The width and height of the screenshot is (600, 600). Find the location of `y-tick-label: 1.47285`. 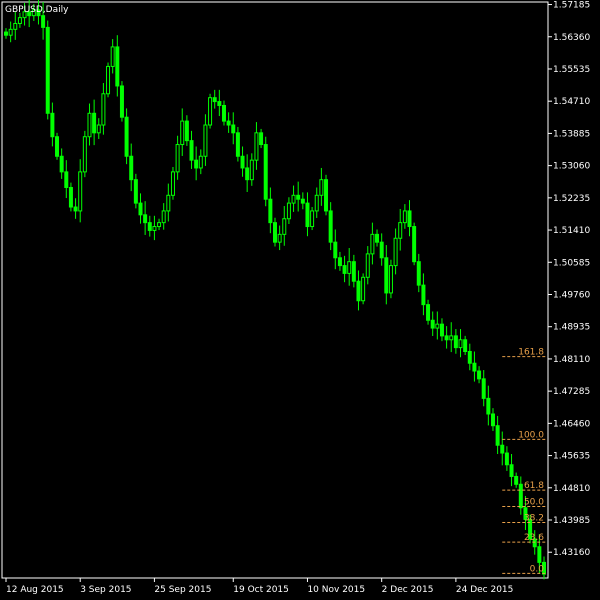

y-tick-label: 1.47285 is located at coordinates (571, 392).